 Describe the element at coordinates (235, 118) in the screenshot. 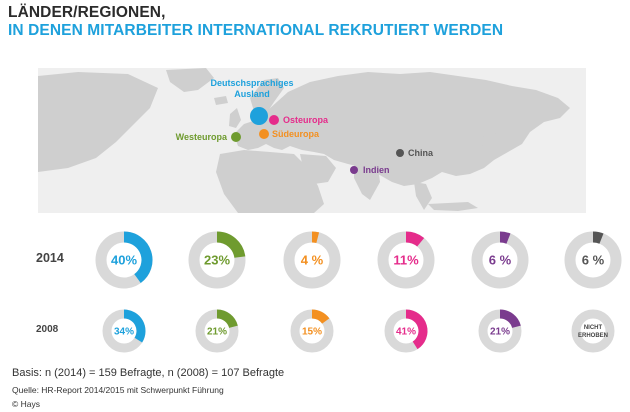

I see `uk-shape` at that location.